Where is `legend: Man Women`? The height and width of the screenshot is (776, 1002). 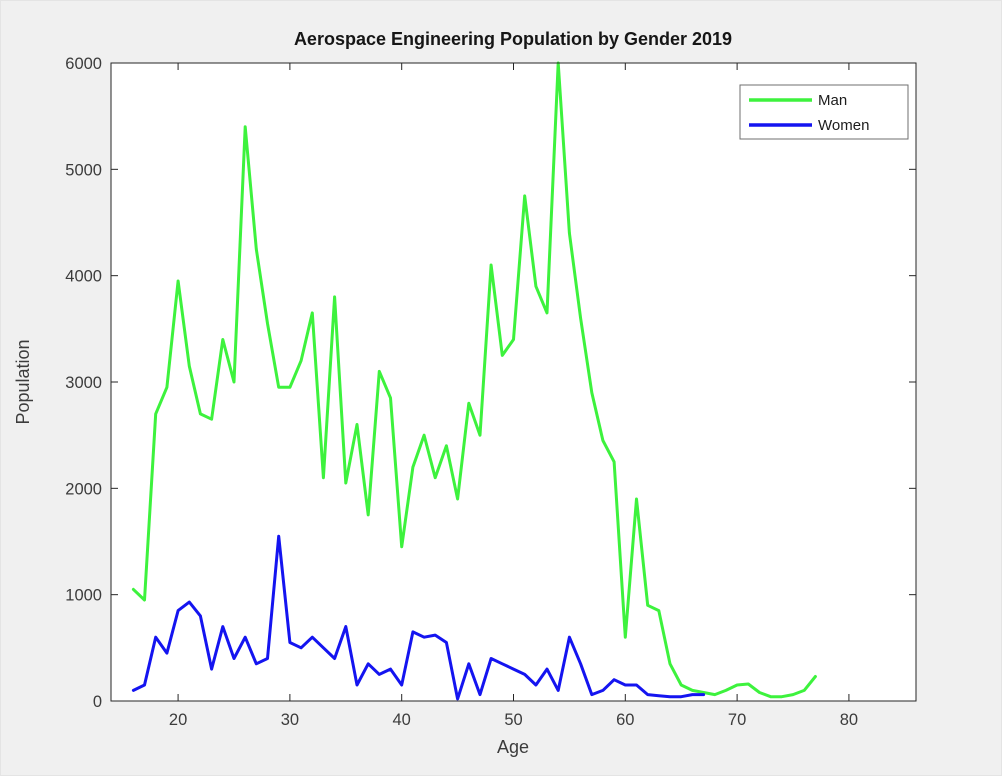 legend: Man Women is located at coordinates (824, 112).